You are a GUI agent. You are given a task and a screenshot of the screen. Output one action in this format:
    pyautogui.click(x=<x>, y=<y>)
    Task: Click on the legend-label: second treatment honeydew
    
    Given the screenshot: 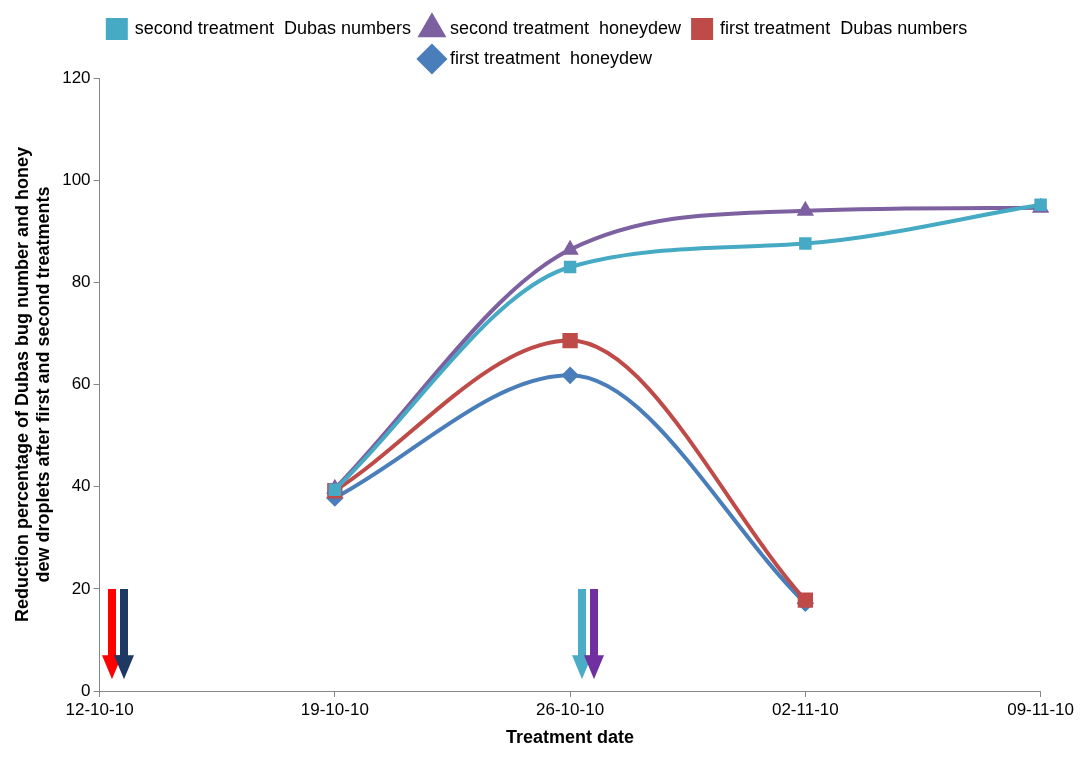 What is the action you would take?
    pyautogui.click(x=566, y=27)
    